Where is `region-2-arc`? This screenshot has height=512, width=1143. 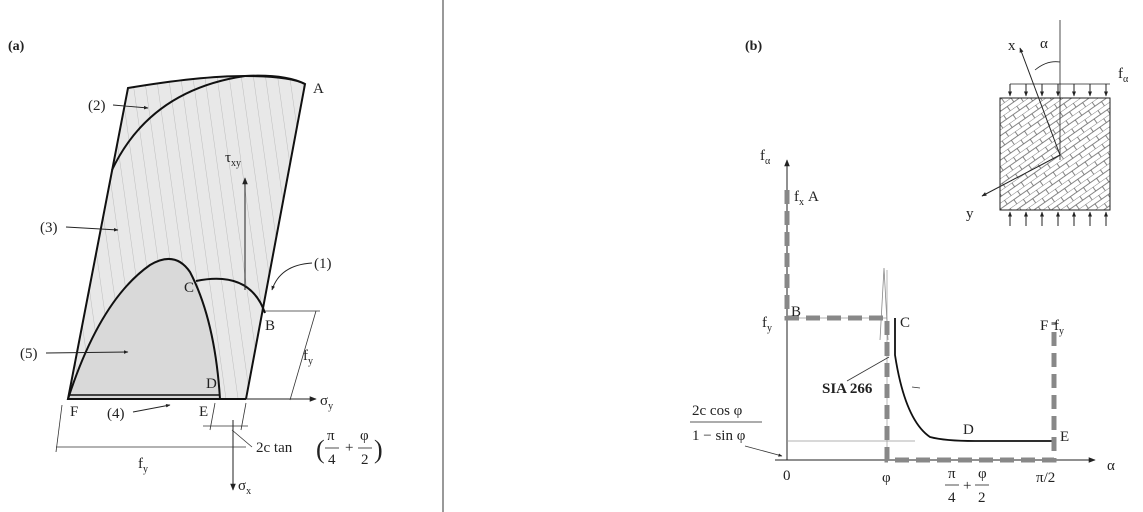
region-2-arc is located at coordinates (208, 122).